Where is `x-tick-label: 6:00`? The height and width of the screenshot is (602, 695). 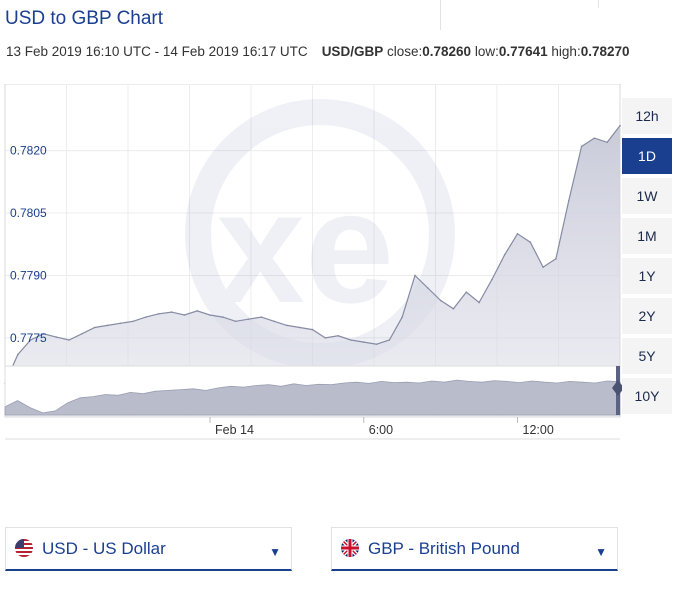
x-tick-label: 6:00 is located at coordinates (381, 430).